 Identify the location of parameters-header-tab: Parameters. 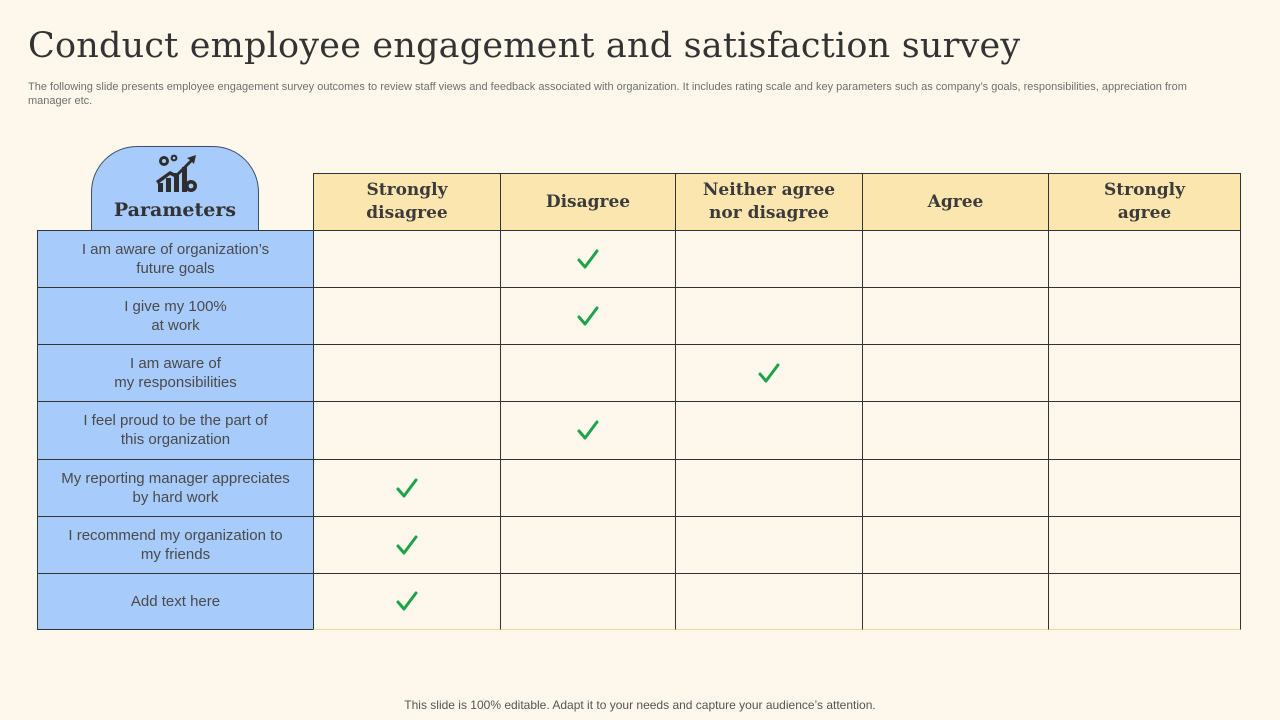
(175, 188).